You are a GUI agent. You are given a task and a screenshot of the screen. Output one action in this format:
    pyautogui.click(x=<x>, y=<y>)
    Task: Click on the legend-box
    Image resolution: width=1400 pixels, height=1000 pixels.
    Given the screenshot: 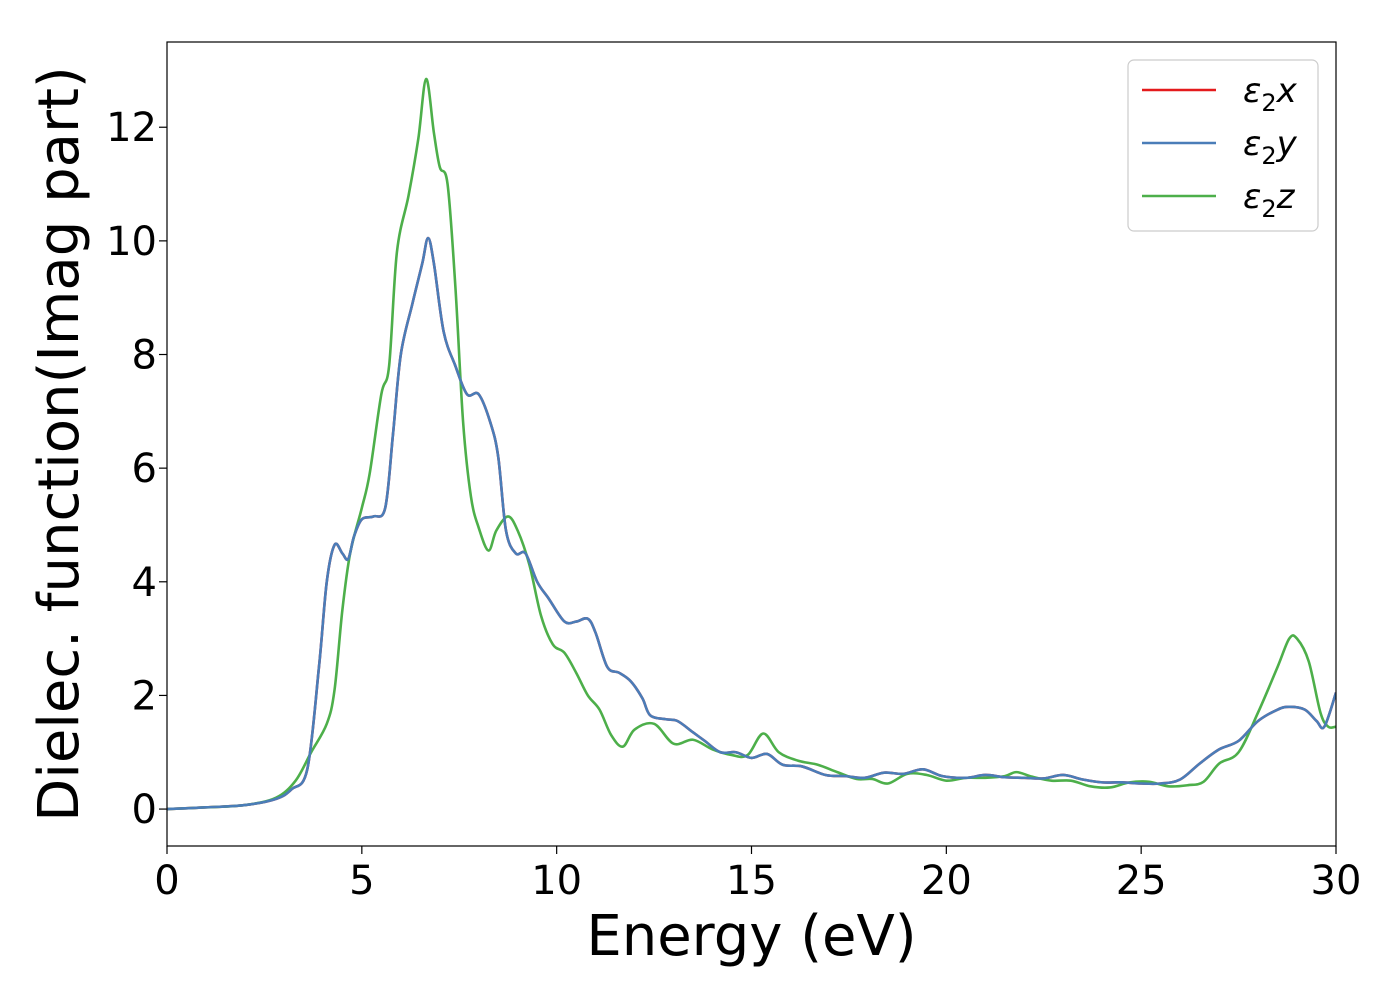 What is the action you would take?
    pyautogui.click(x=1223, y=145)
    